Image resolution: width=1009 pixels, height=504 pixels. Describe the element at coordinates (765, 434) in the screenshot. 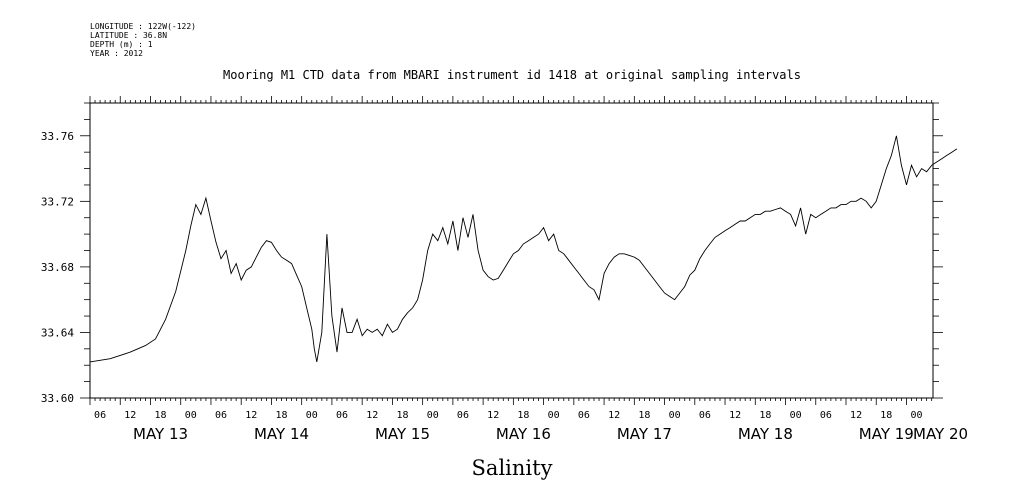

I see `x-day-label: MAY 18` at that location.